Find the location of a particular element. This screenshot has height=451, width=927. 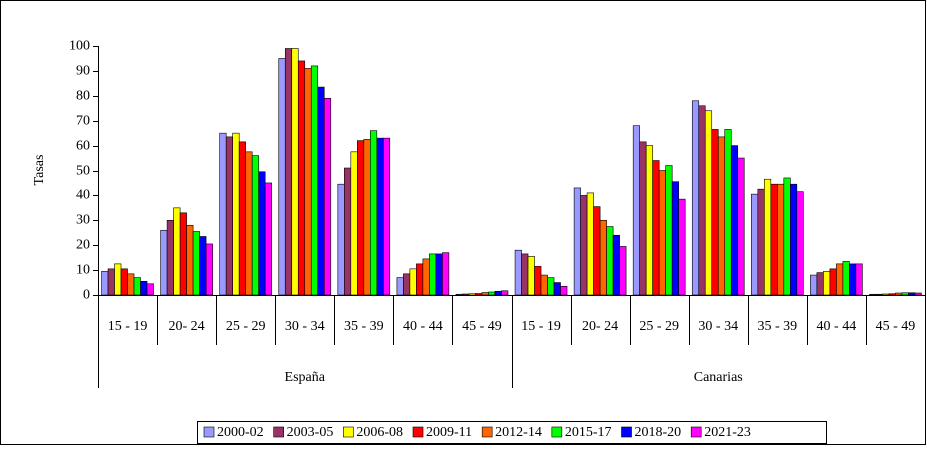

x-tick-label: 30 - 34 is located at coordinates (718, 326).